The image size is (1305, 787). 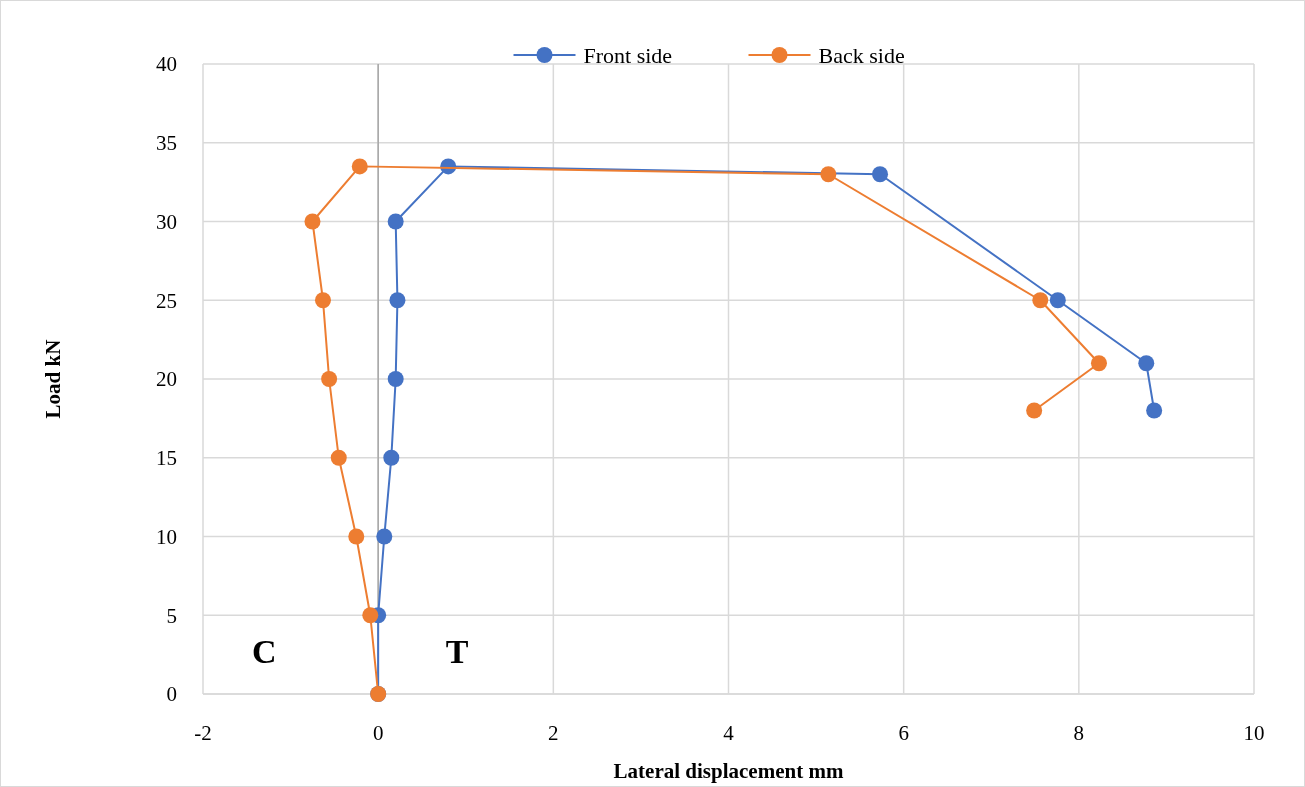 I want to click on legend-label: Front side, so click(x=628, y=55).